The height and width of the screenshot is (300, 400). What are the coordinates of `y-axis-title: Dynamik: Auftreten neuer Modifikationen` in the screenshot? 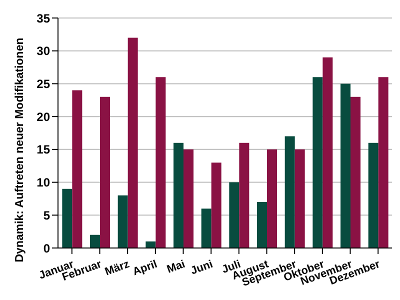 It's located at (20, 150).